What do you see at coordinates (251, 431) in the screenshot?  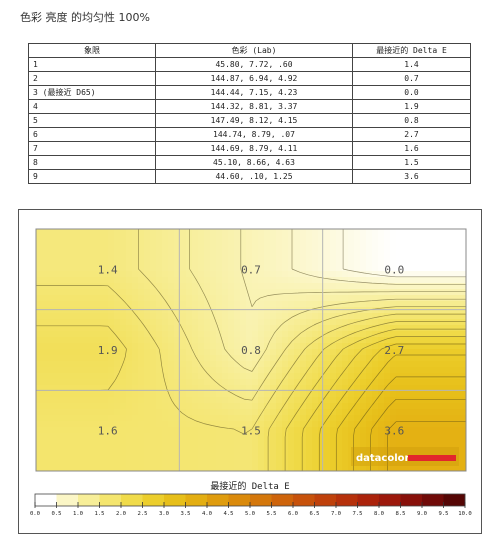 I see `heatmap-cell-label: 1.5` at bounding box center [251, 431].